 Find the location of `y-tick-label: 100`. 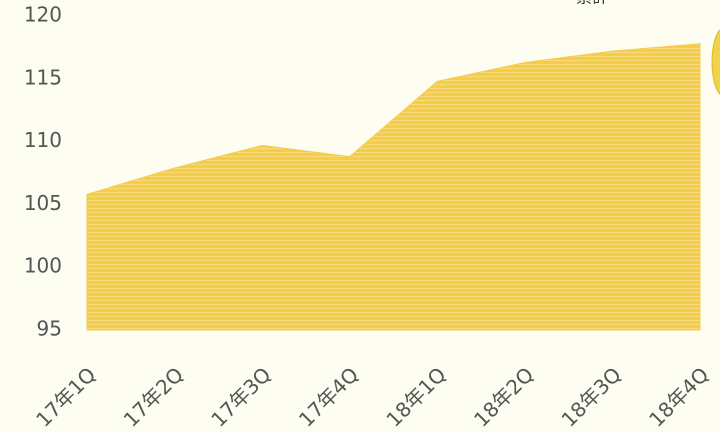

y-tick-label: 100 is located at coordinates (43, 266).